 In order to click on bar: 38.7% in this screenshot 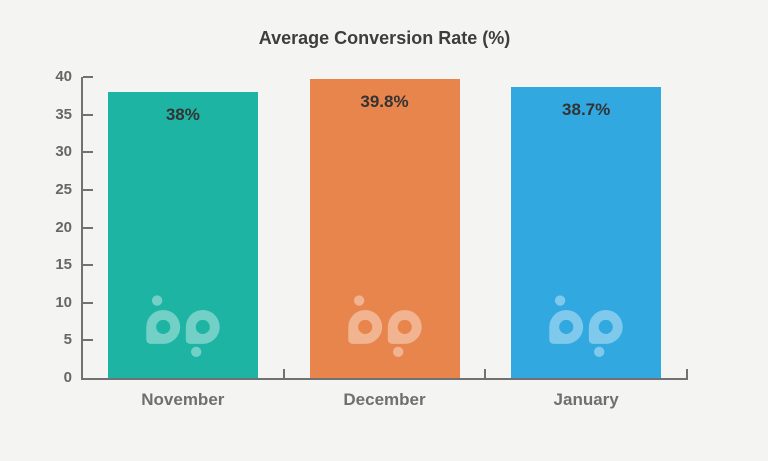, I will do `click(586, 232)`.